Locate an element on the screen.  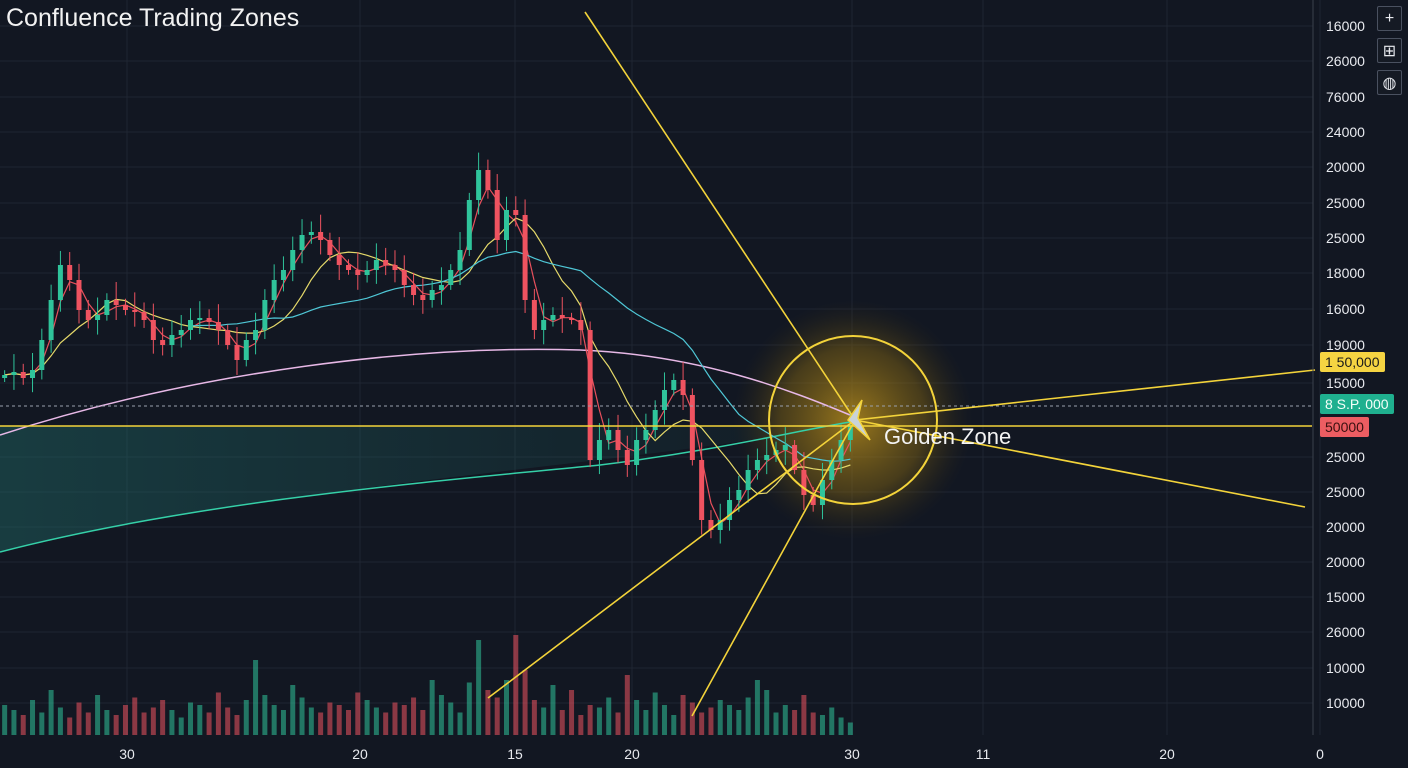
cursor-arrow-icon is located at coordinates (859, 420).